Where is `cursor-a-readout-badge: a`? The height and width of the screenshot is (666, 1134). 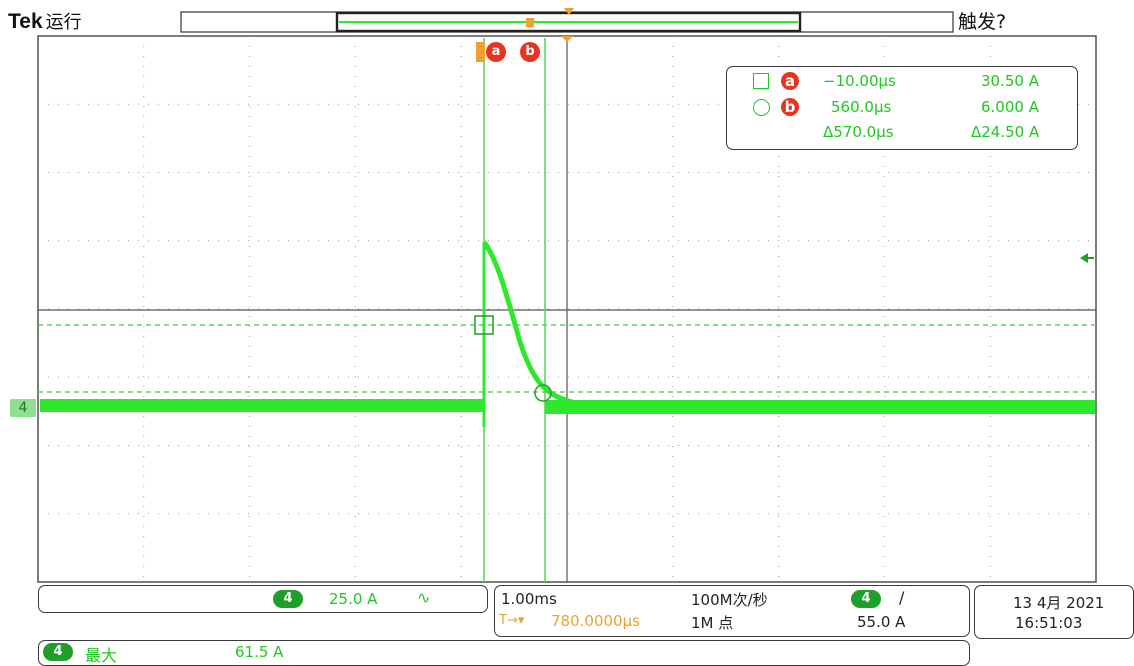 cursor-a-readout-badge: a is located at coordinates (790, 81).